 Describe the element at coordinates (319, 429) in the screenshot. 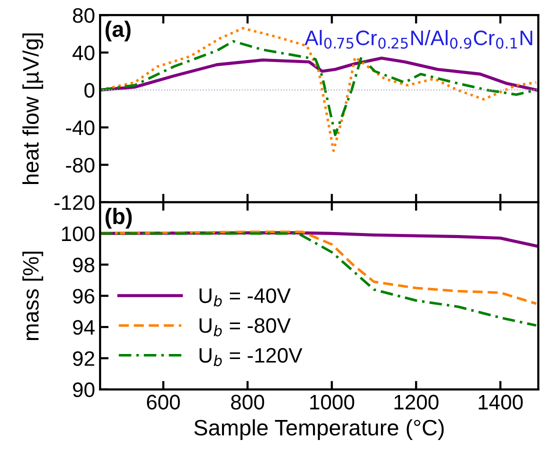

I see `x-axis-title: Sample Temperature (°C)` at that location.